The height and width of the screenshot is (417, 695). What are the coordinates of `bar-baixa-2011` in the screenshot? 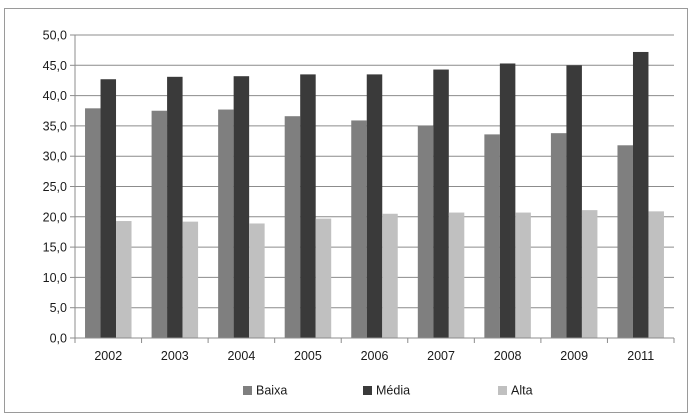 It's located at (625, 241).